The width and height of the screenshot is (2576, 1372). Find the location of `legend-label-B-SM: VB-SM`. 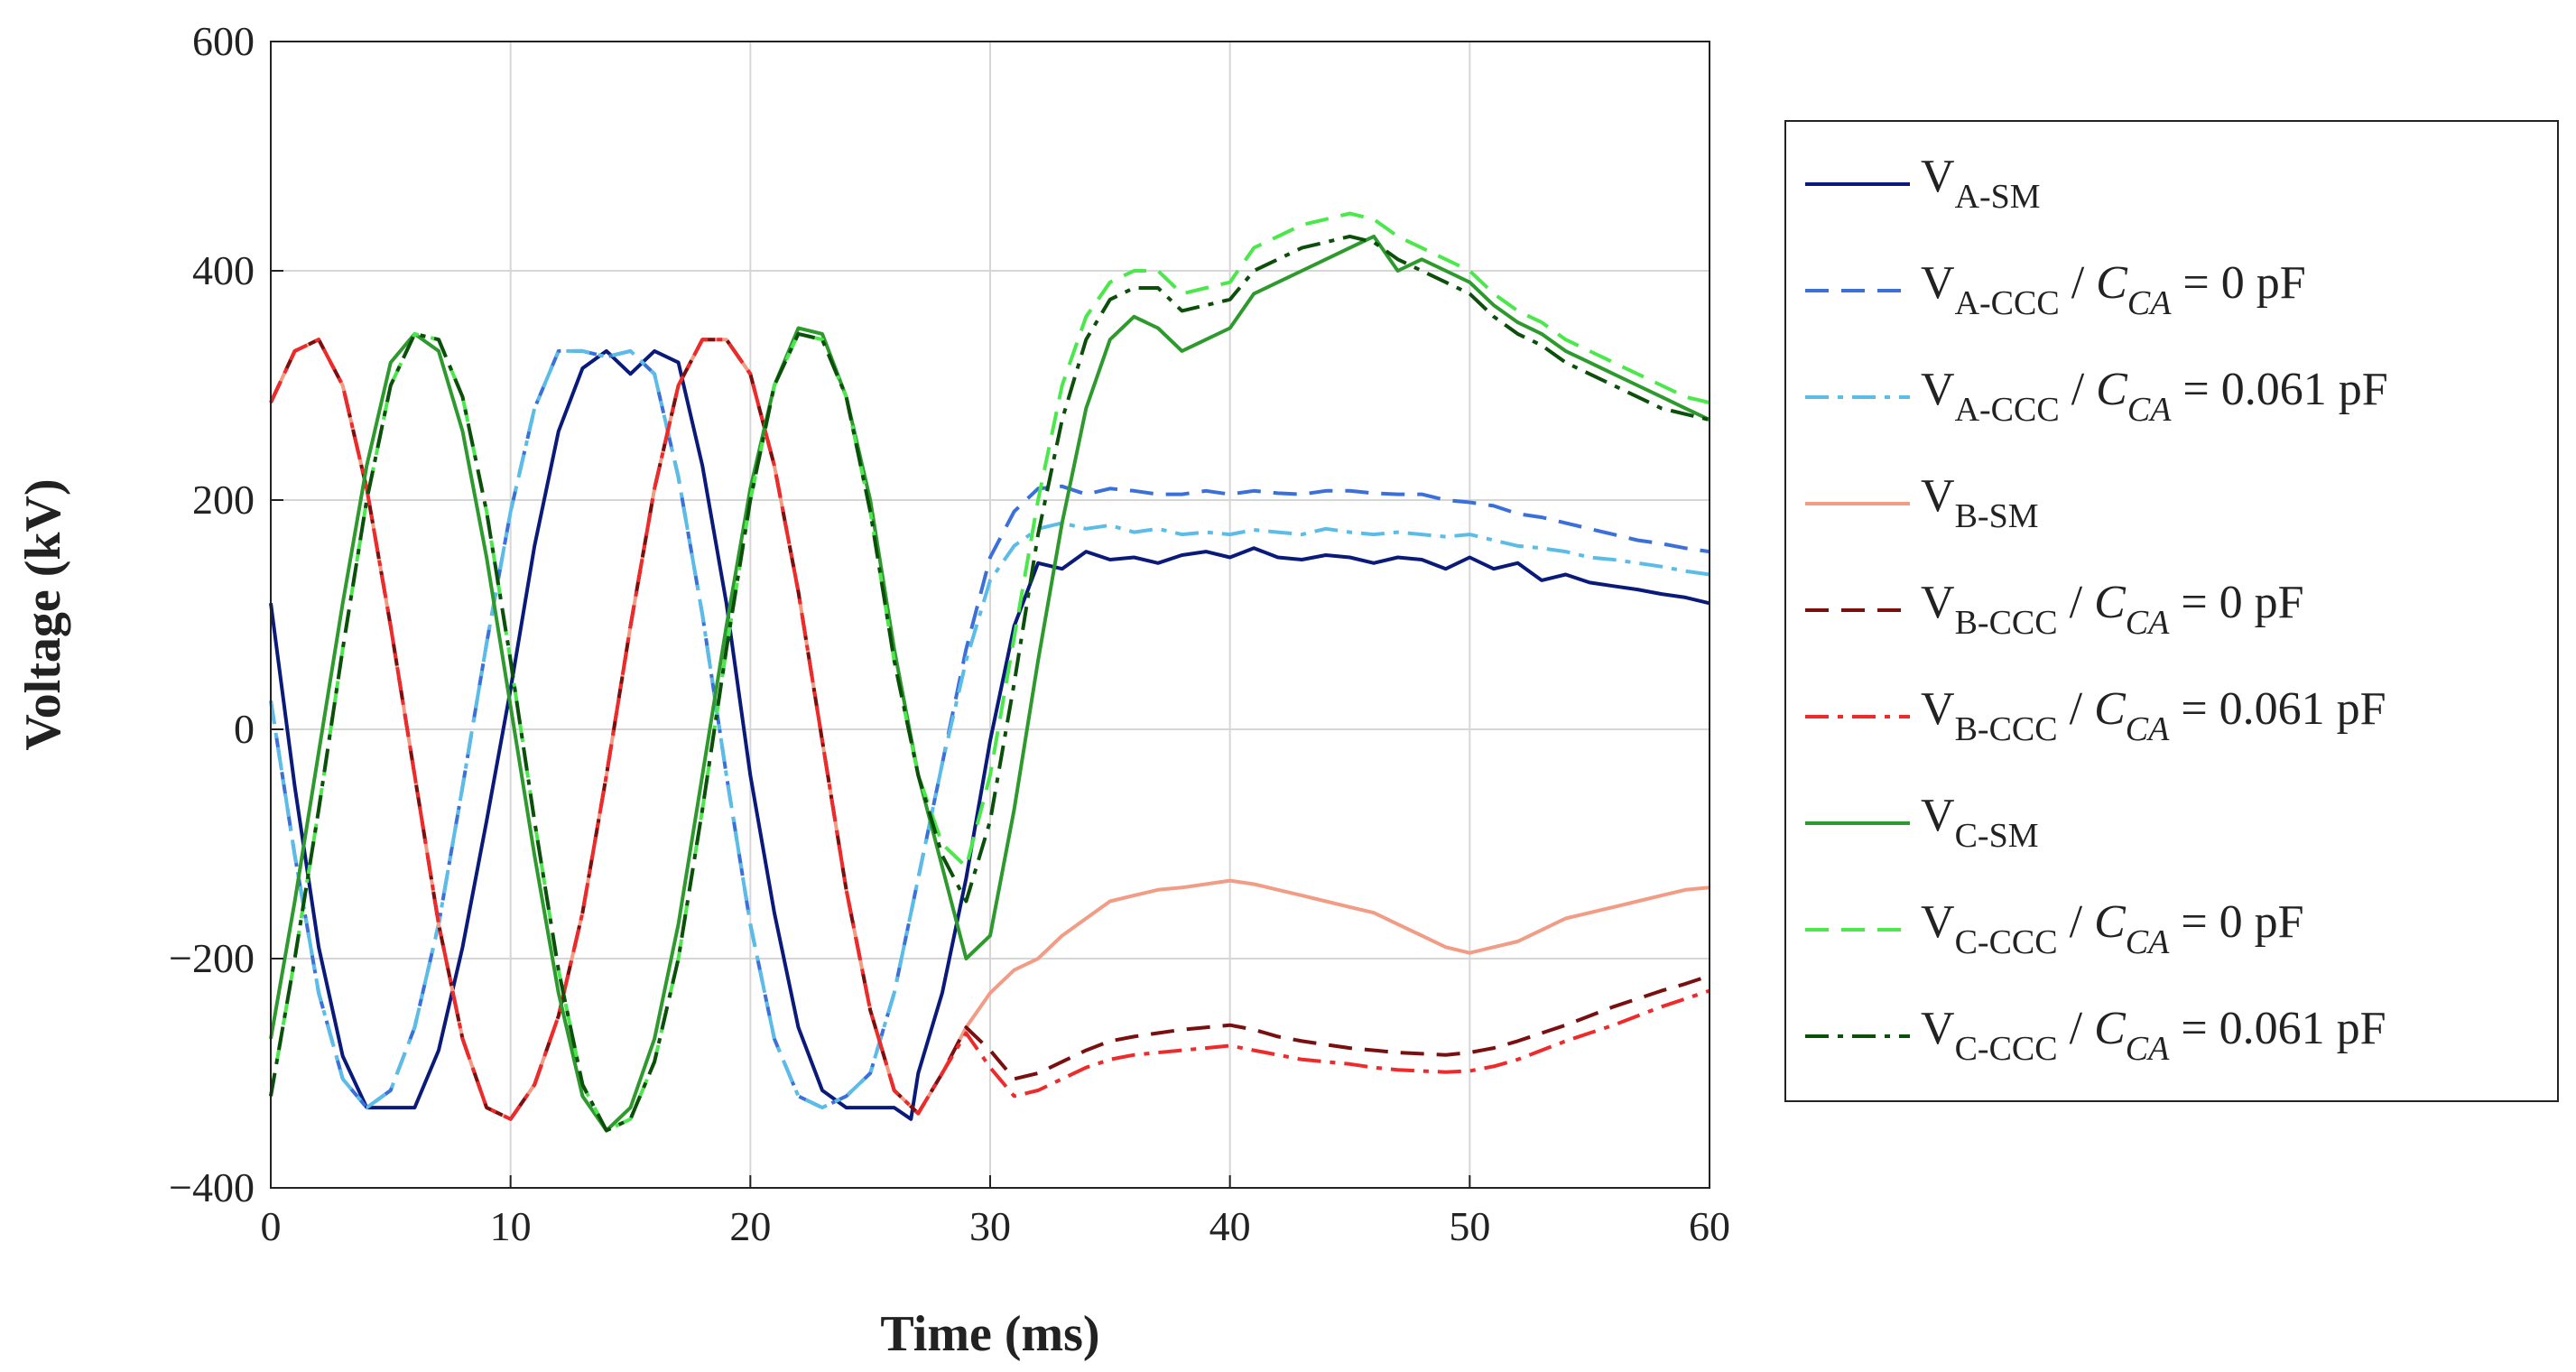

legend-label-B-SM: VB-SM is located at coordinates (1980, 503).